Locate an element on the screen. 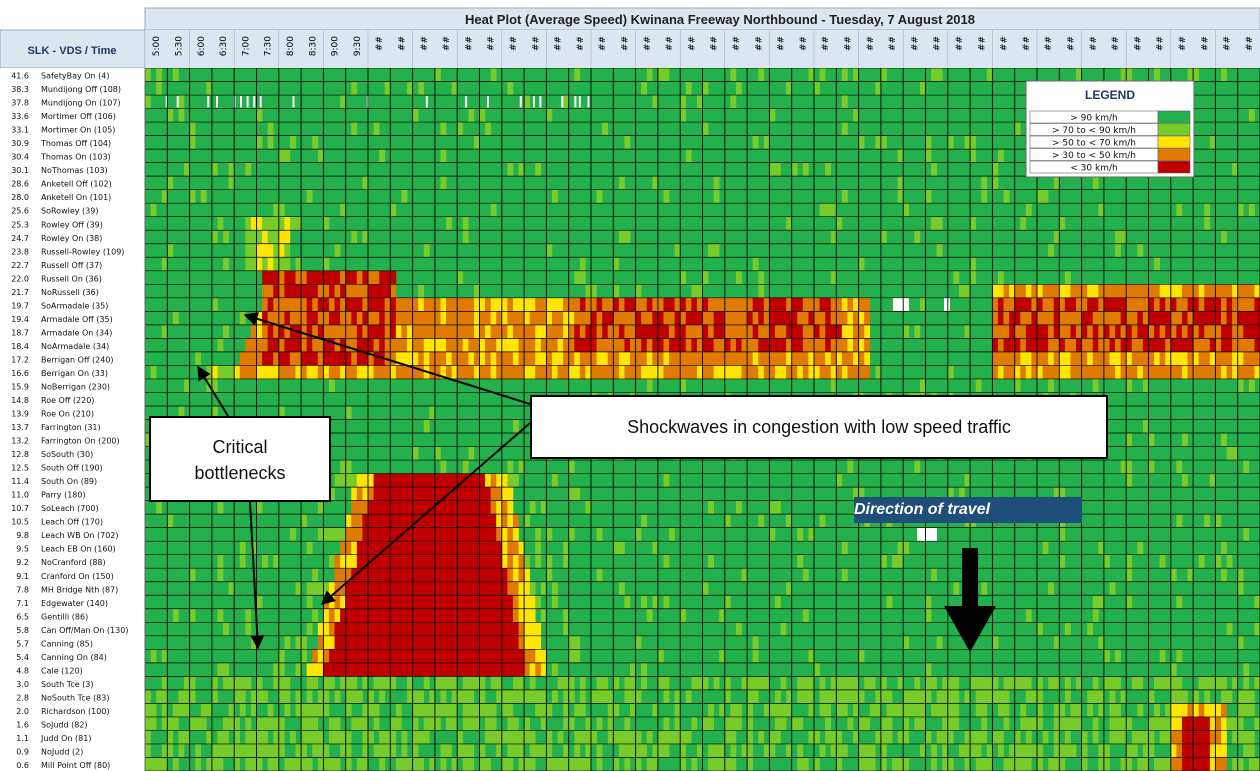  row-station-label: South On (89) is located at coordinates (69, 481).